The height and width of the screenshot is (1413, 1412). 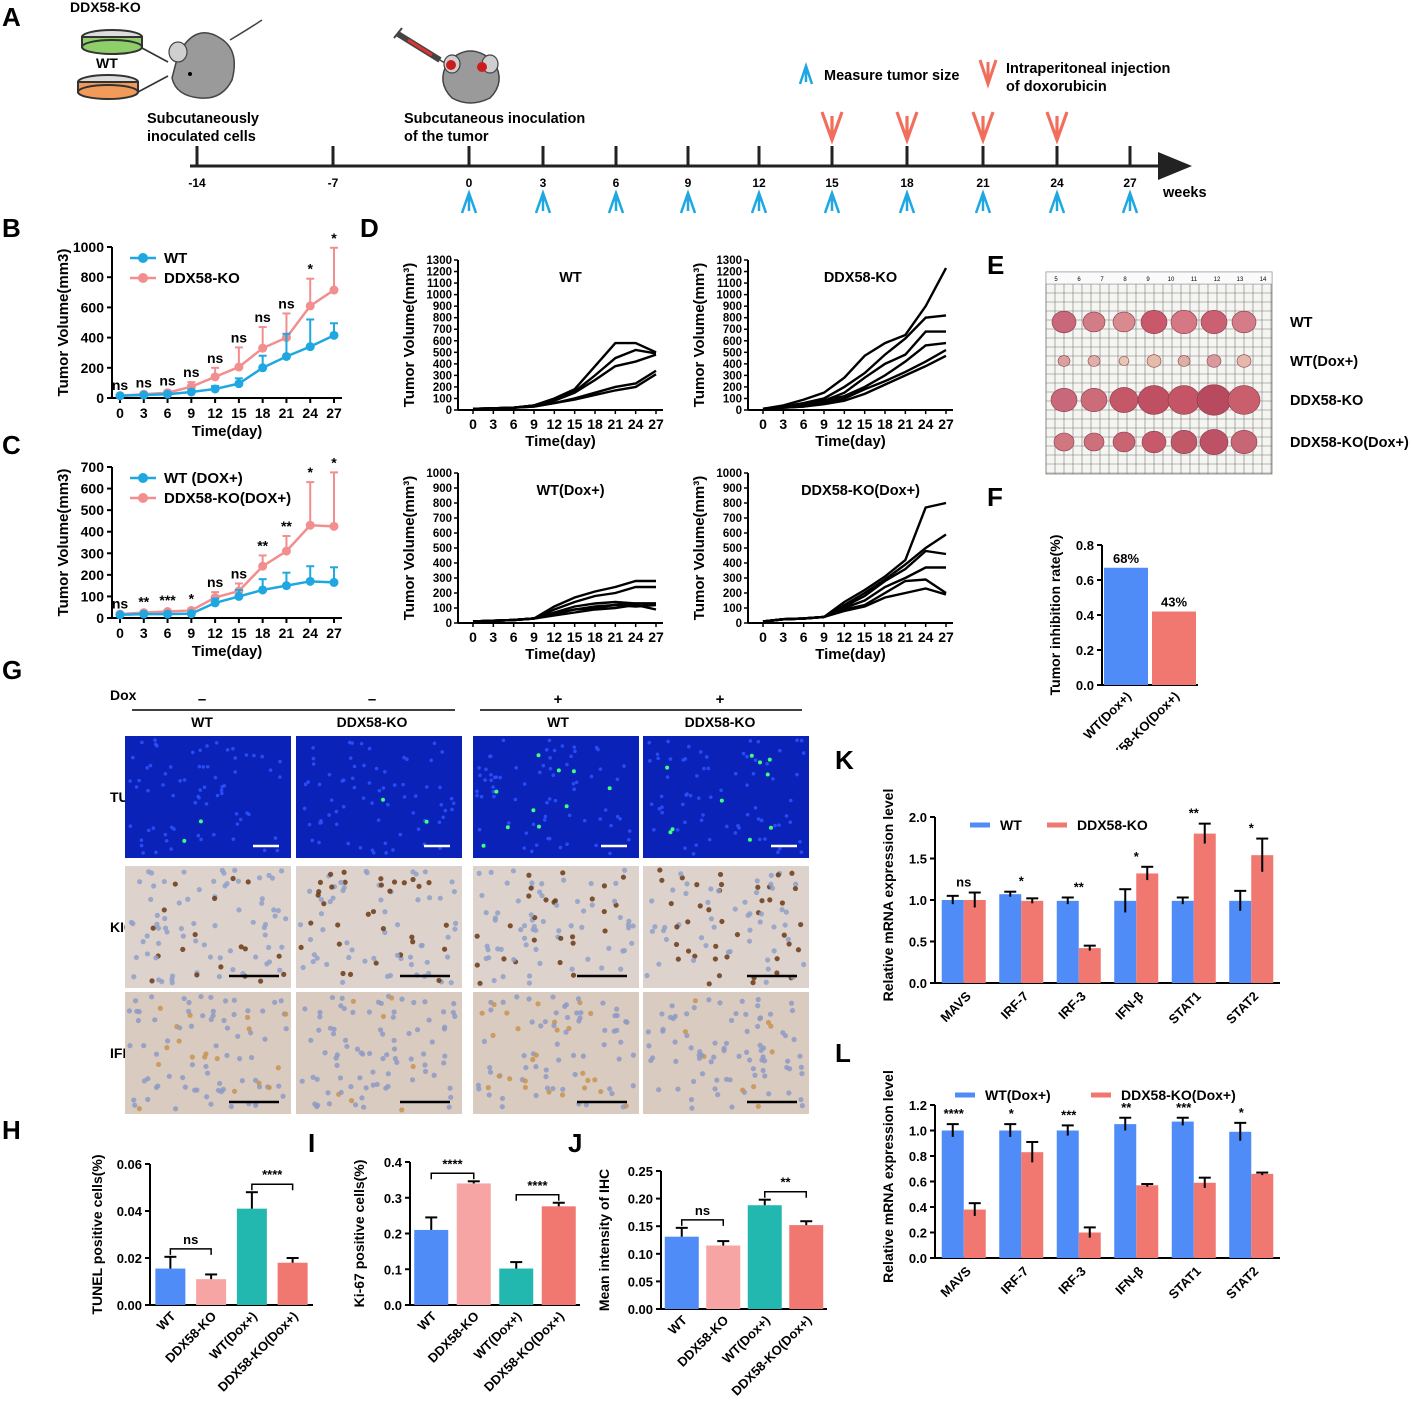 I want to click on significance-label: ***, so click(x=1069, y=1114).